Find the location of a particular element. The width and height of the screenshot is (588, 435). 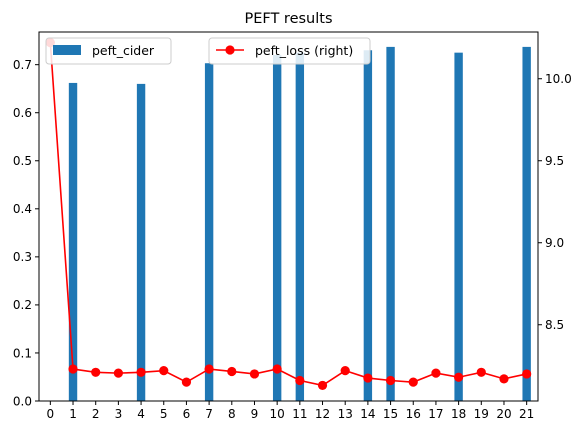

legend-swatch-peft-cider is located at coordinates (67, 50).